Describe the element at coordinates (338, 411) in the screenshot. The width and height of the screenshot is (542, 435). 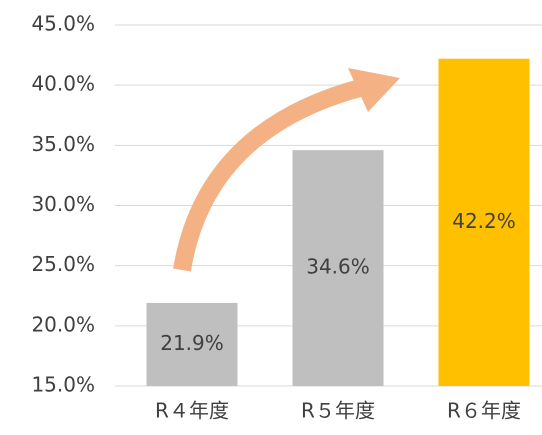
I see `x-tick-label: R５年度` at that location.